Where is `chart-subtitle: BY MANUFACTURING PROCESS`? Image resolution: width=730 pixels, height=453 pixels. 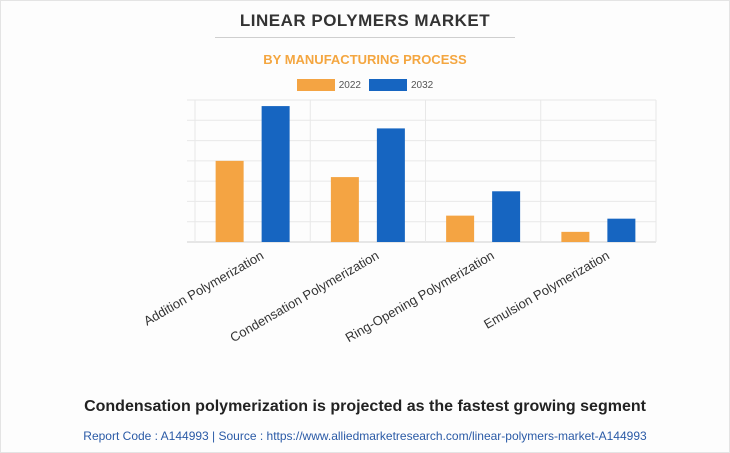
chart-subtitle: BY MANUFACTURING PROCESS is located at coordinates (365, 59).